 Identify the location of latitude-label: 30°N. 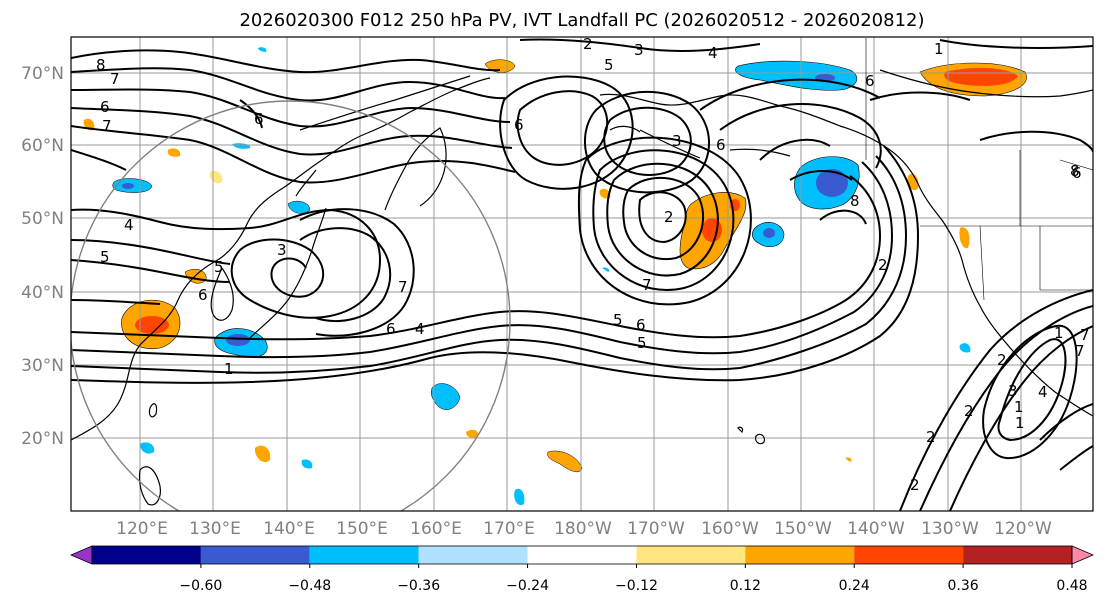
(42, 366).